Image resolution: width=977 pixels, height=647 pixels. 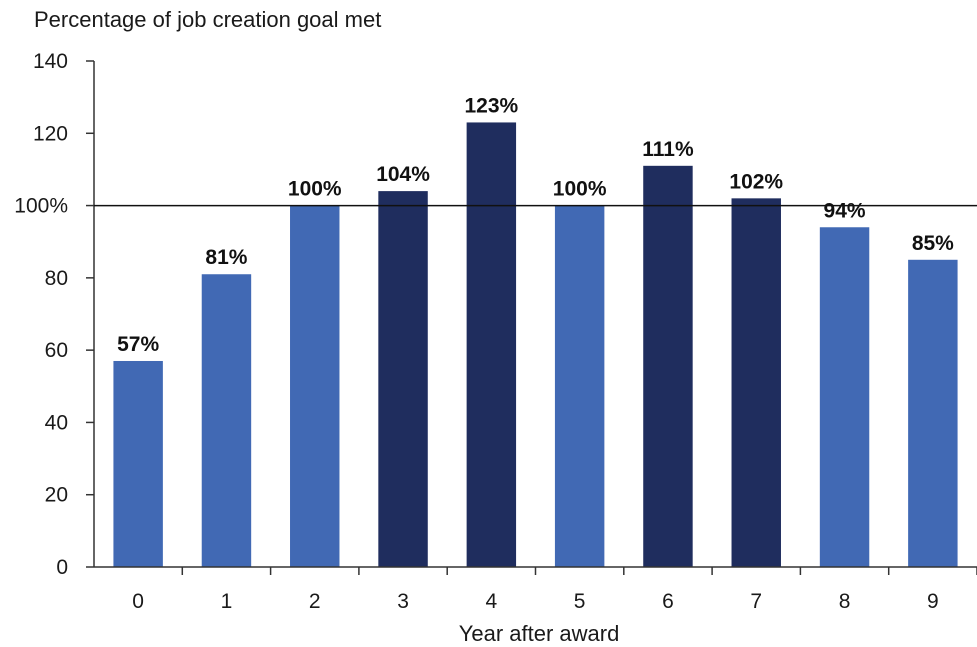 I want to click on data-label-year-1: 81%, so click(x=226, y=257).